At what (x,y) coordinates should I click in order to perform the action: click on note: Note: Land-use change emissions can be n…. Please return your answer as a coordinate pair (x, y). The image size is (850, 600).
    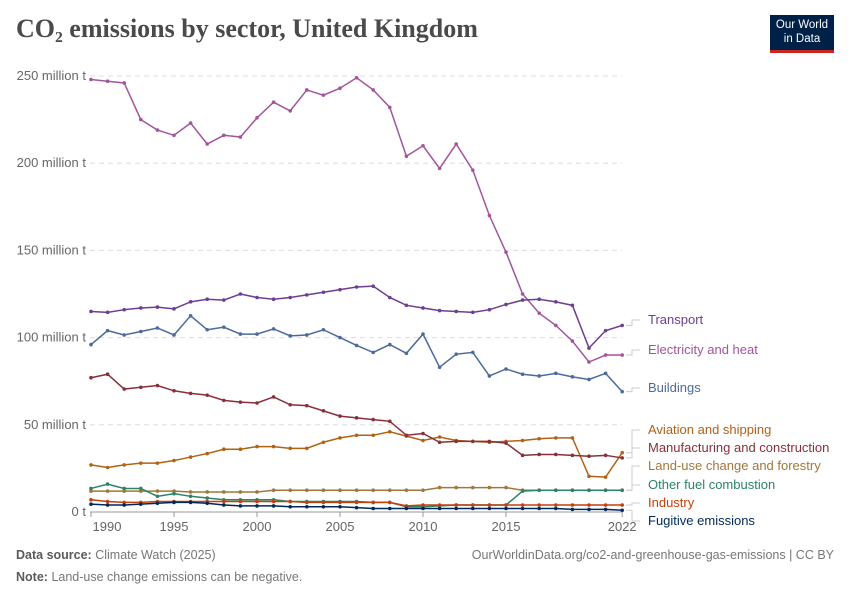
    Looking at the image, I should click on (159, 577).